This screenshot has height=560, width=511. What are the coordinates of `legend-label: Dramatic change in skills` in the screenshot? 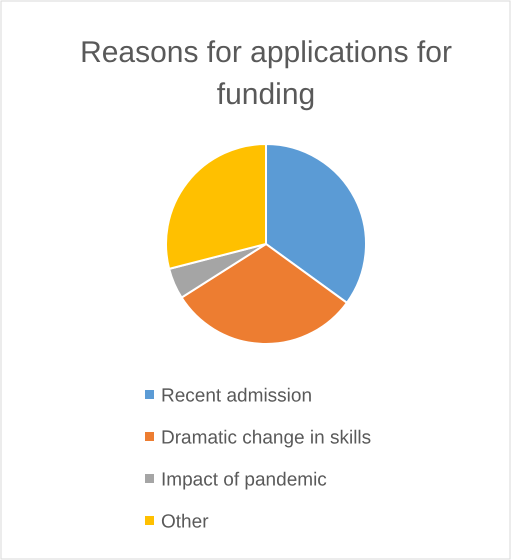 It's located at (266, 438).